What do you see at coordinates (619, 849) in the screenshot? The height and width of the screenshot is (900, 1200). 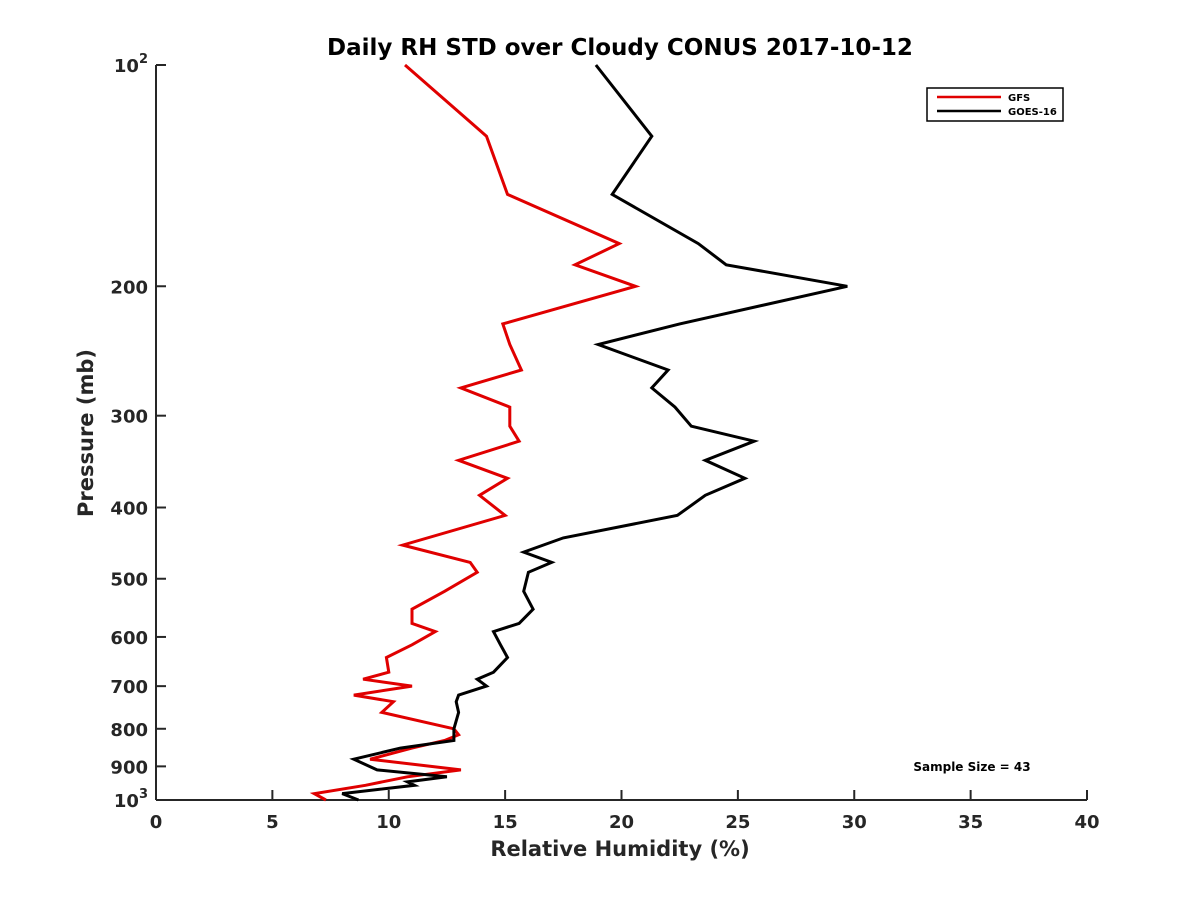 I see `x-axis-label: Relative Humidity (%)` at bounding box center [619, 849].